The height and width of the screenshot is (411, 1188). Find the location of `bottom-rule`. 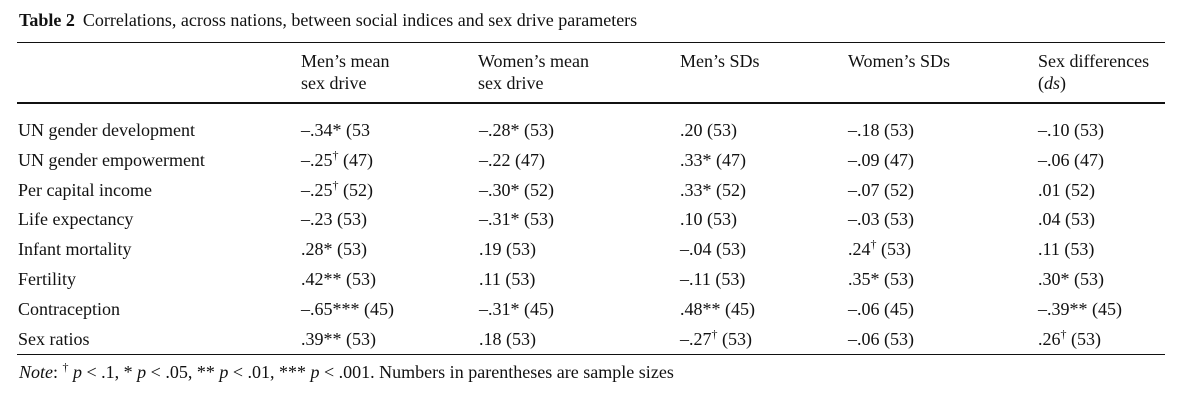

bottom-rule is located at coordinates (591, 354).